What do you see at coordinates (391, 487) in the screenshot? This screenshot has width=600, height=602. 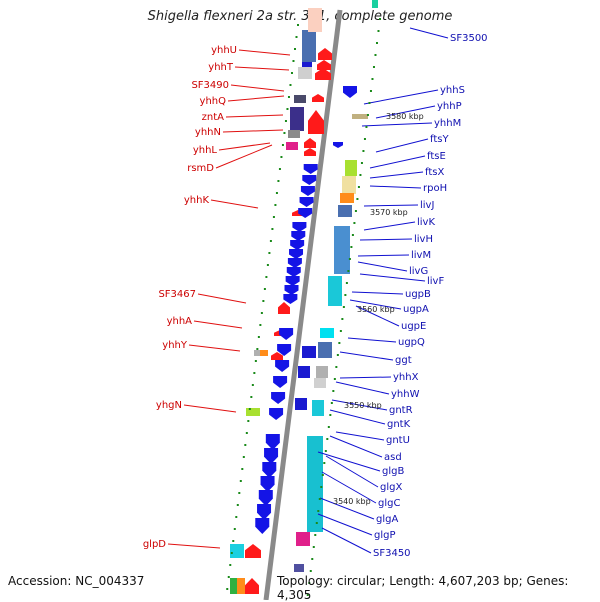 I see `gene-label-glgX: glgX` at bounding box center [391, 487].